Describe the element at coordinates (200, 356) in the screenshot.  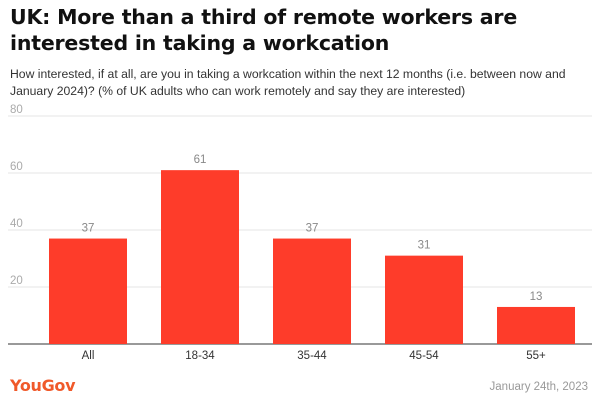
I see `x-tick-label: 18-34` at that location.